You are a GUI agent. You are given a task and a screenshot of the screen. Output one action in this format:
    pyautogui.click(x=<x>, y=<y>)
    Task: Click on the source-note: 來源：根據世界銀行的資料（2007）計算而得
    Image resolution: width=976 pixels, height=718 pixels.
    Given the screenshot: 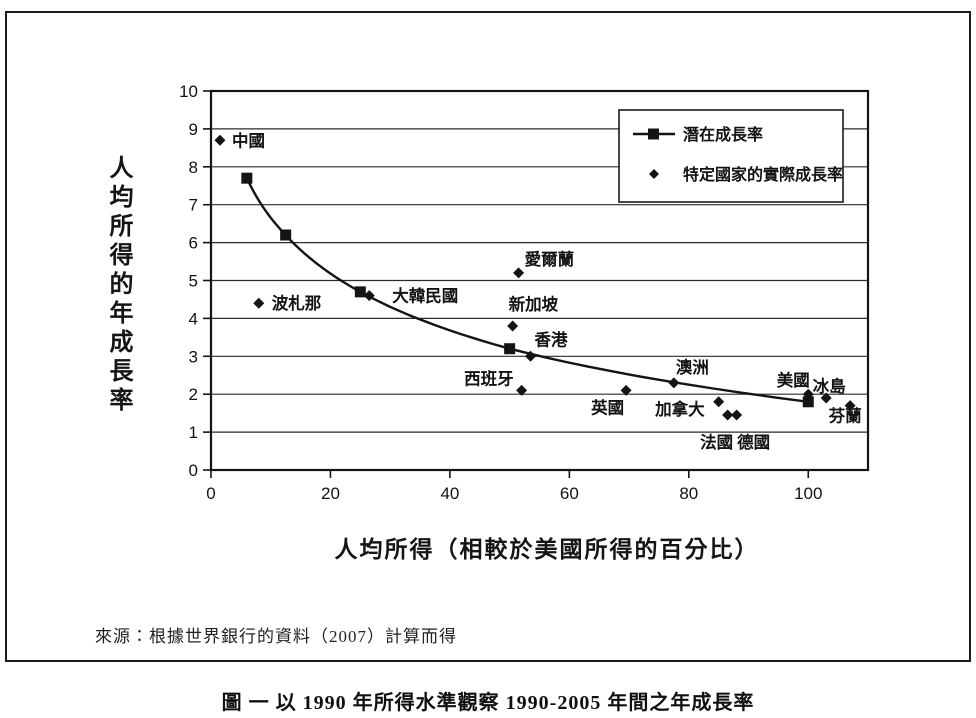 What is the action you would take?
    pyautogui.click(x=276, y=636)
    